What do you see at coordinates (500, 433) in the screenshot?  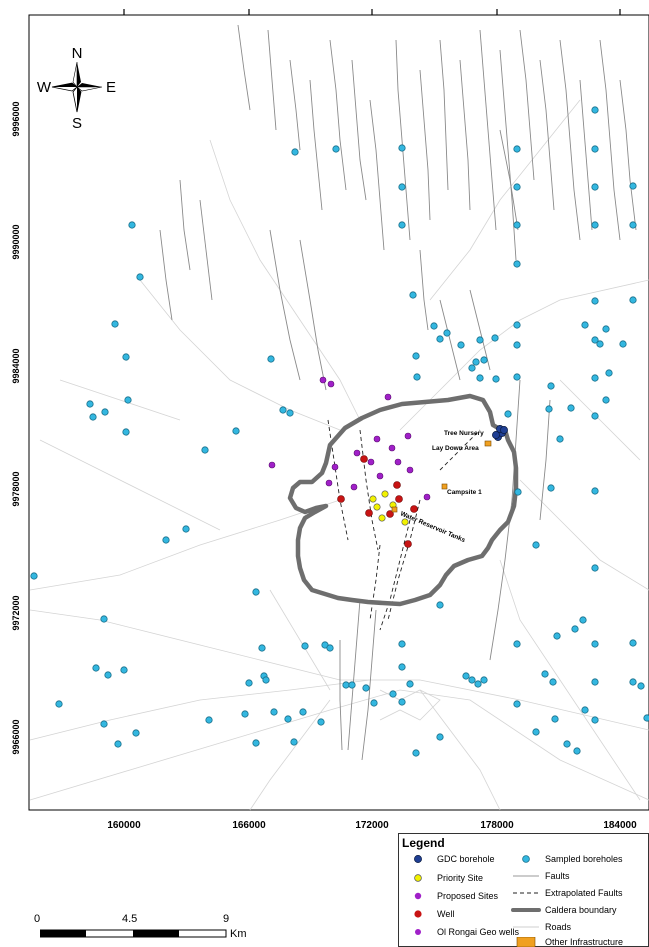 I see `gdc-boreholes` at bounding box center [500, 433].